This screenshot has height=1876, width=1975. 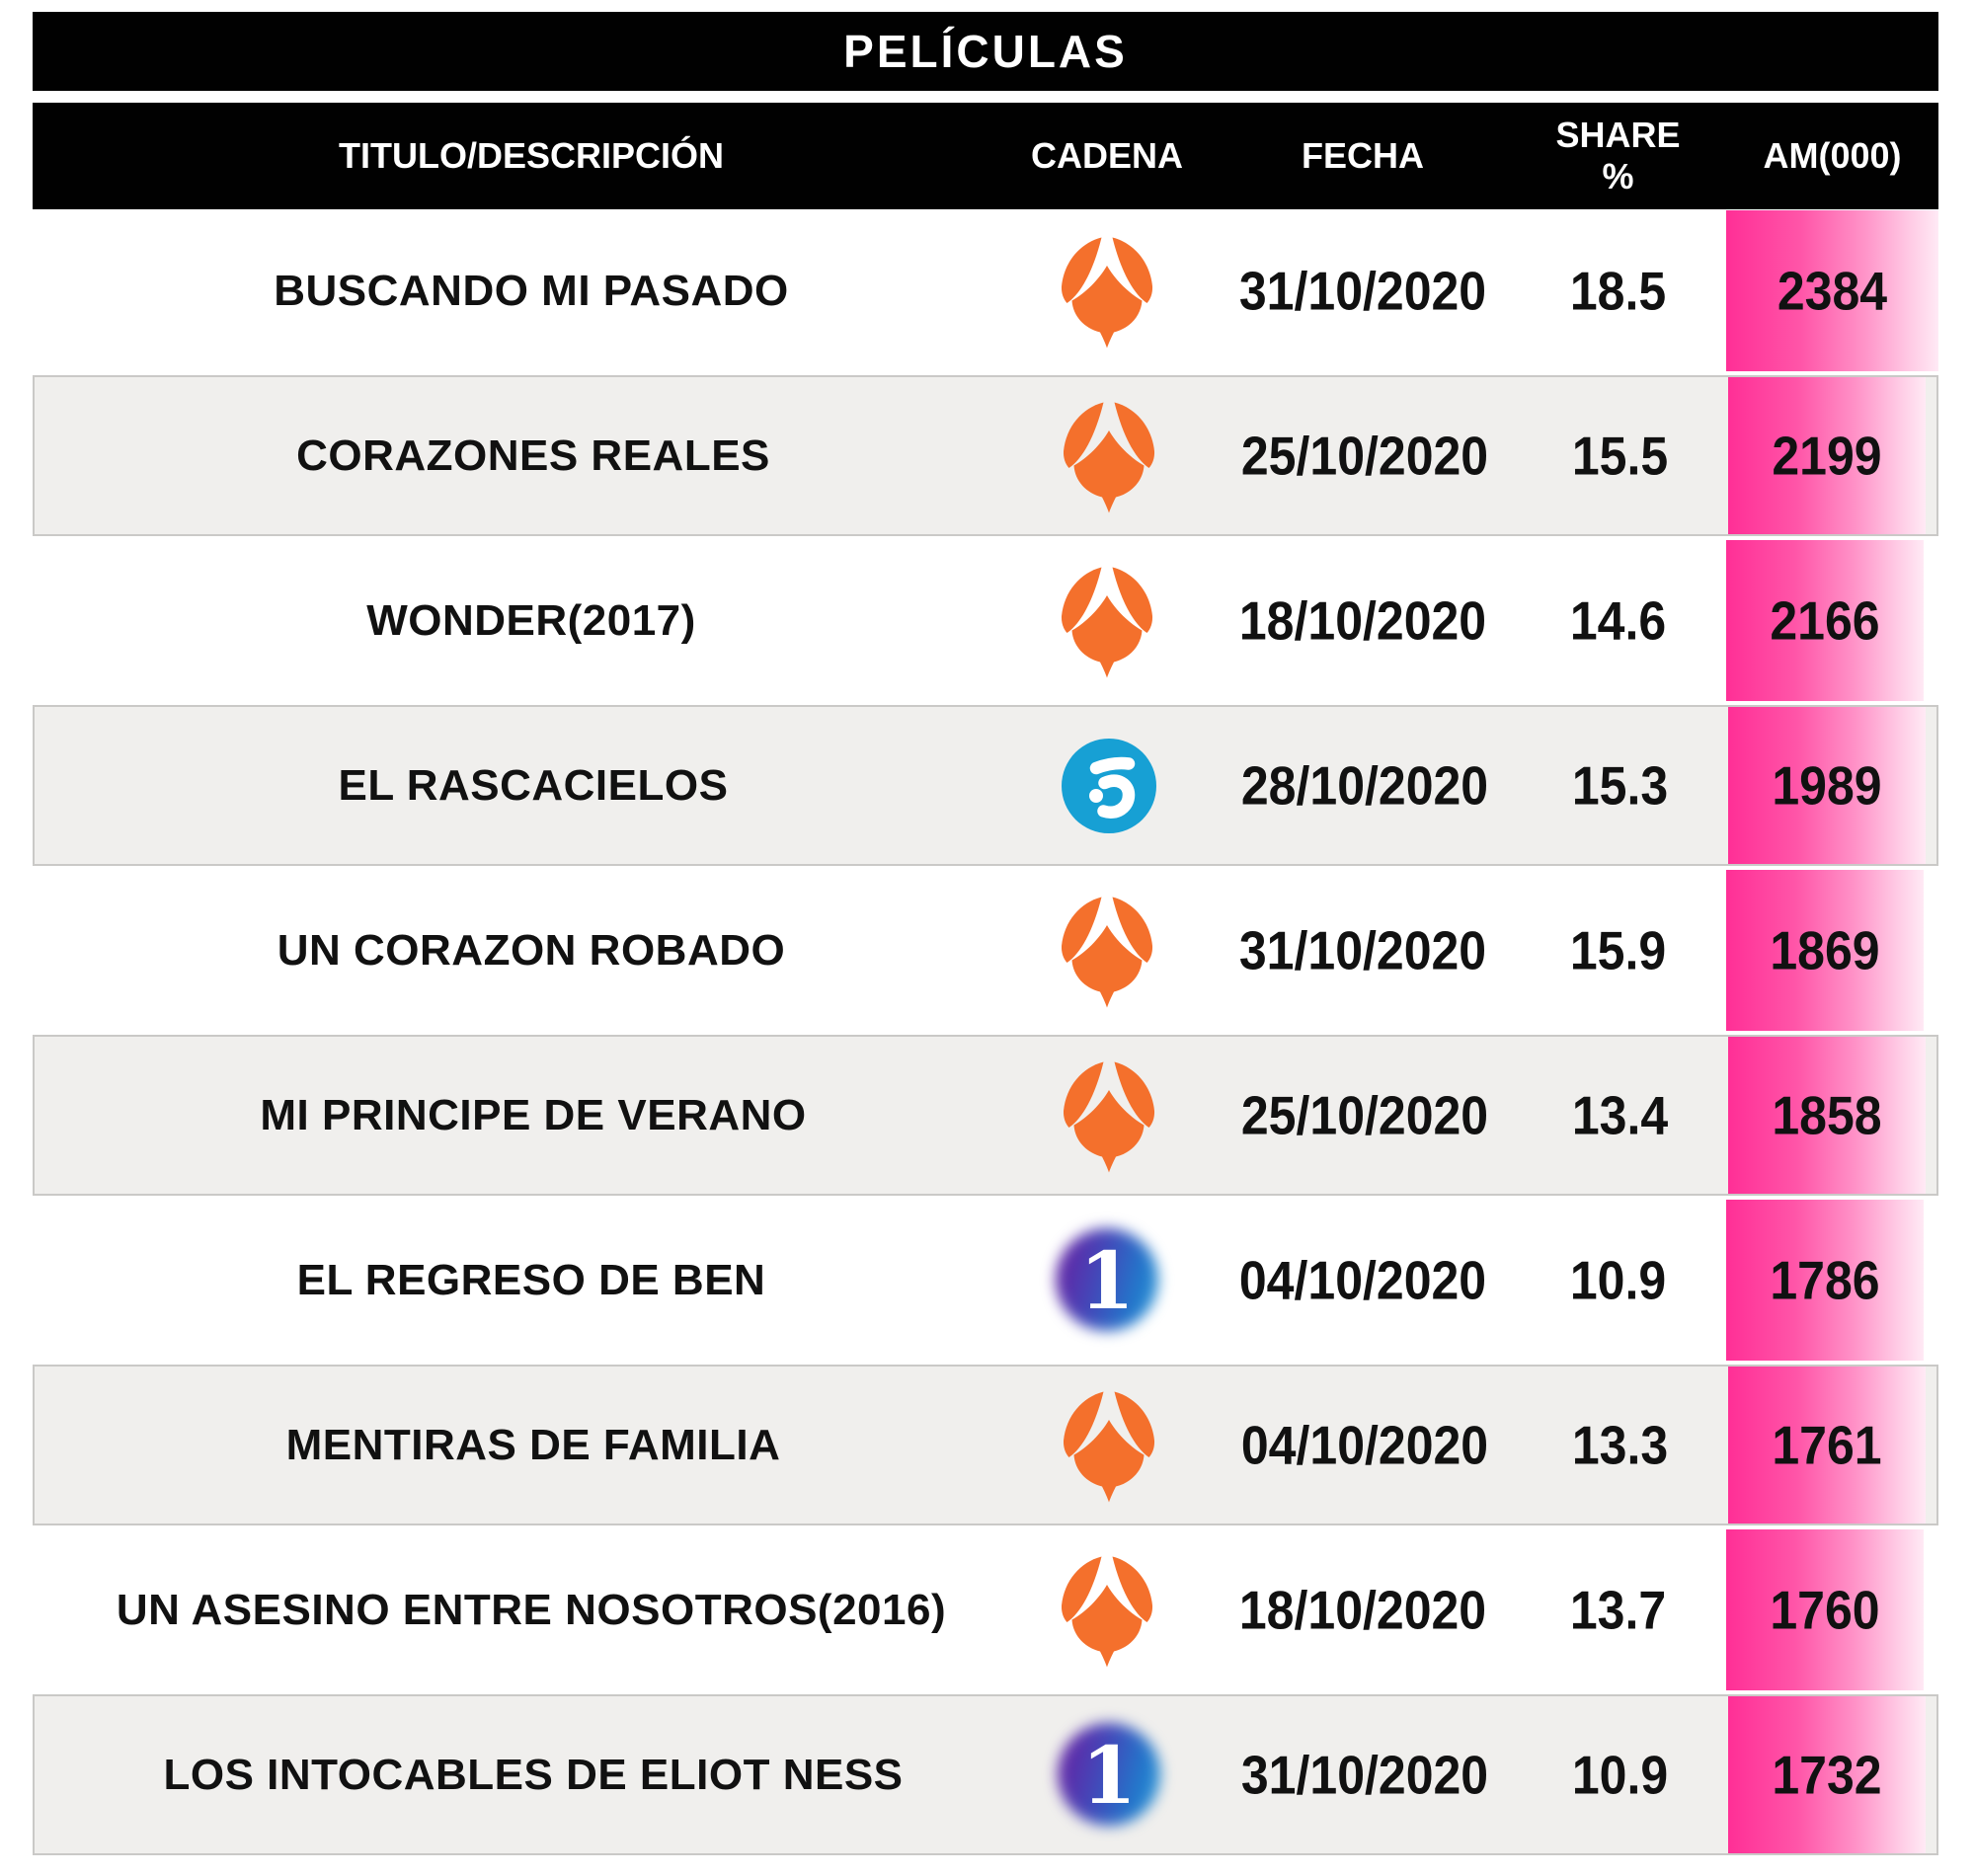 I want to click on am-cell: 2384, so click(x=1816, y=290).